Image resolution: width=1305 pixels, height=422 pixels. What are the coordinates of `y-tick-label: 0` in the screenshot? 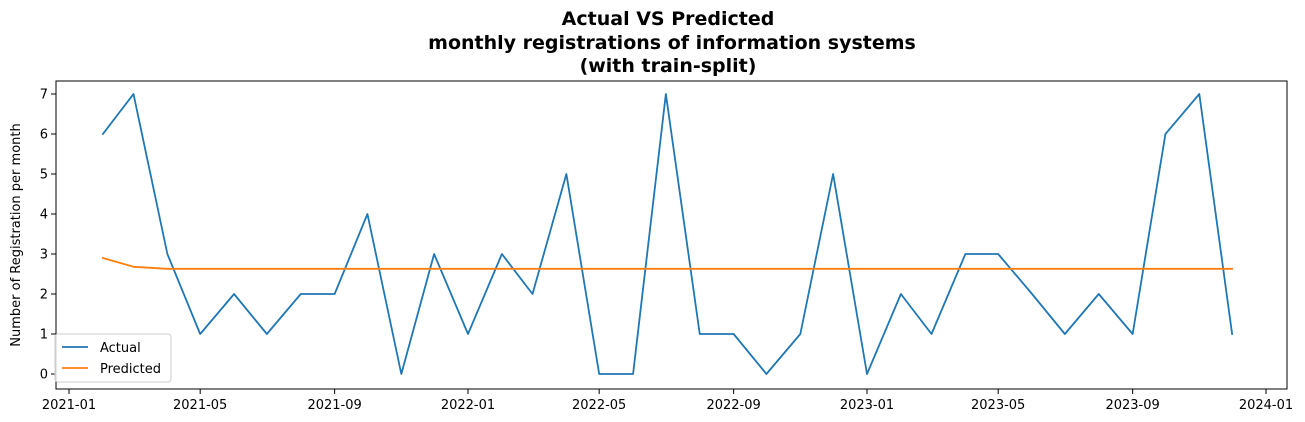 It's located at (44, 375).